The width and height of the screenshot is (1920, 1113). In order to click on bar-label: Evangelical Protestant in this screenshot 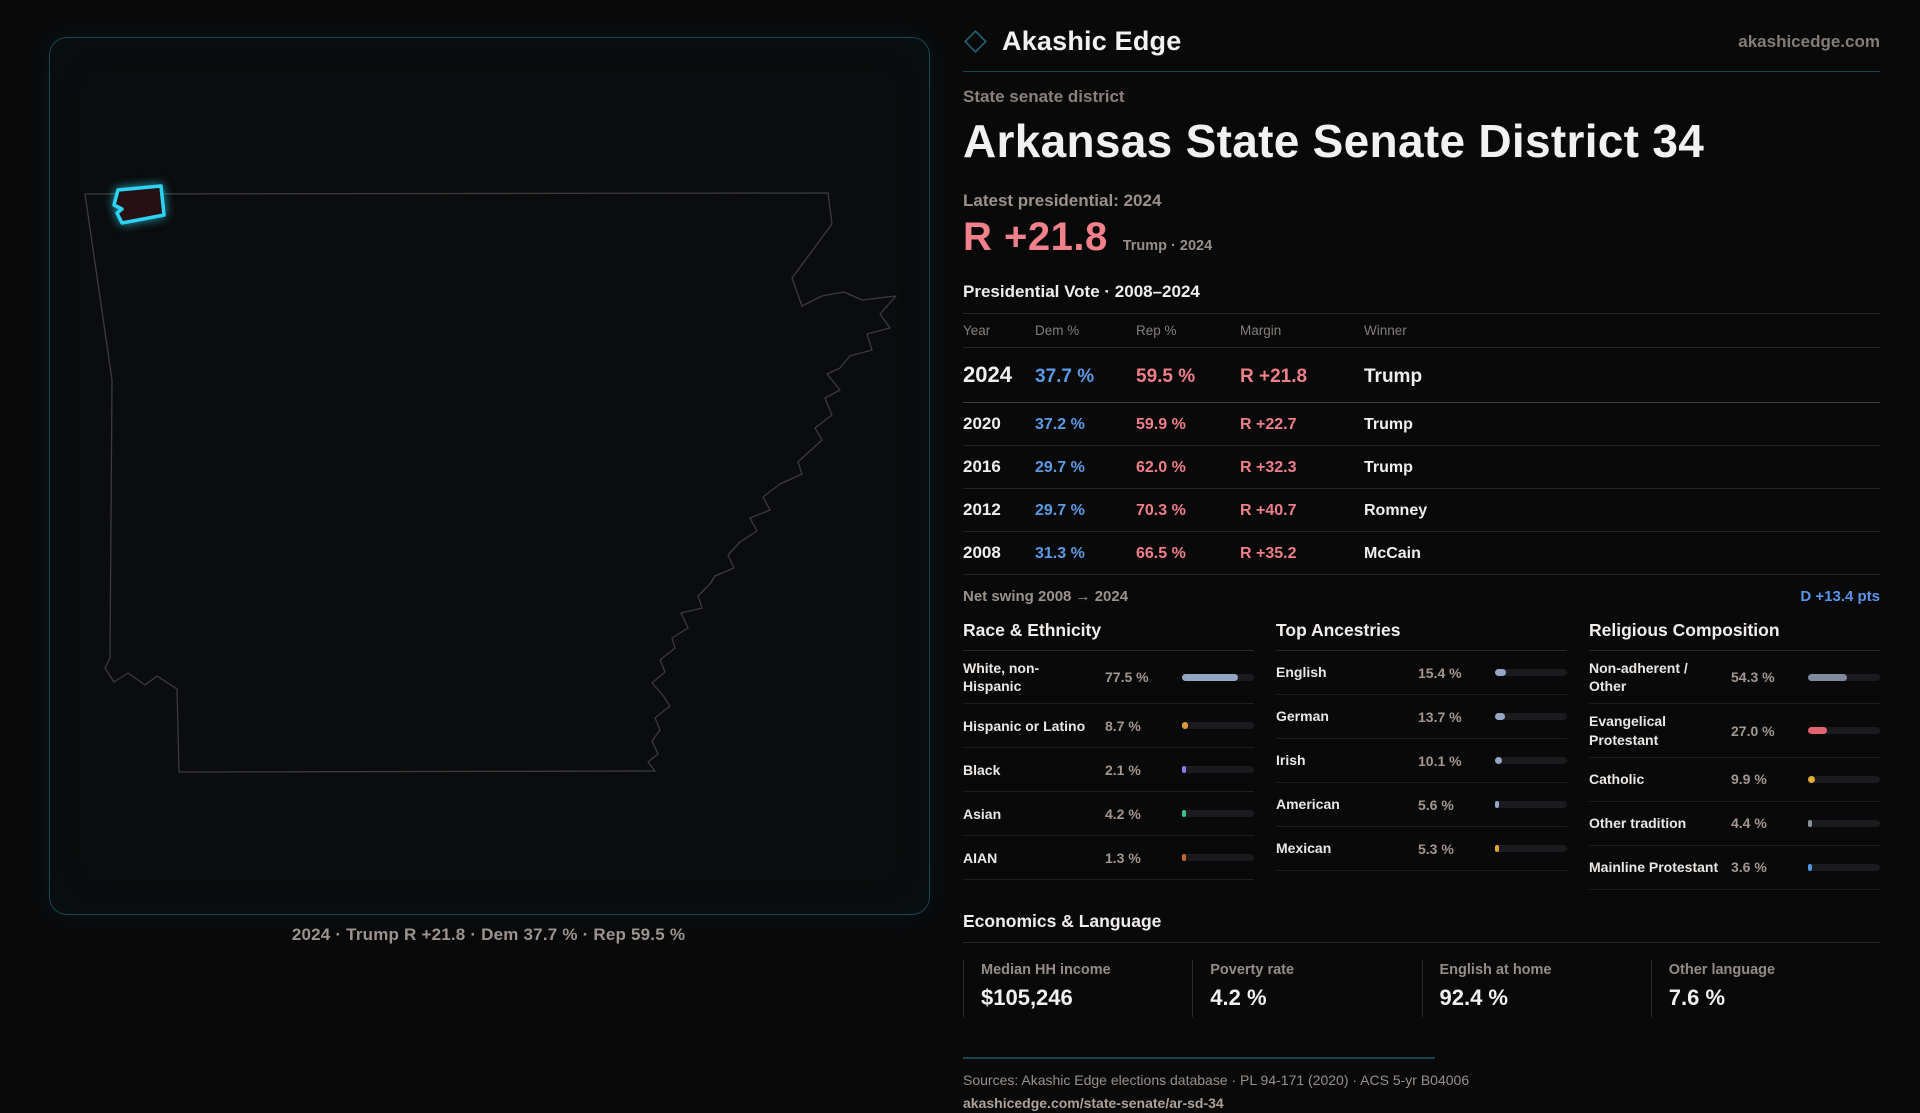, I will do `click(1628, 730)`.